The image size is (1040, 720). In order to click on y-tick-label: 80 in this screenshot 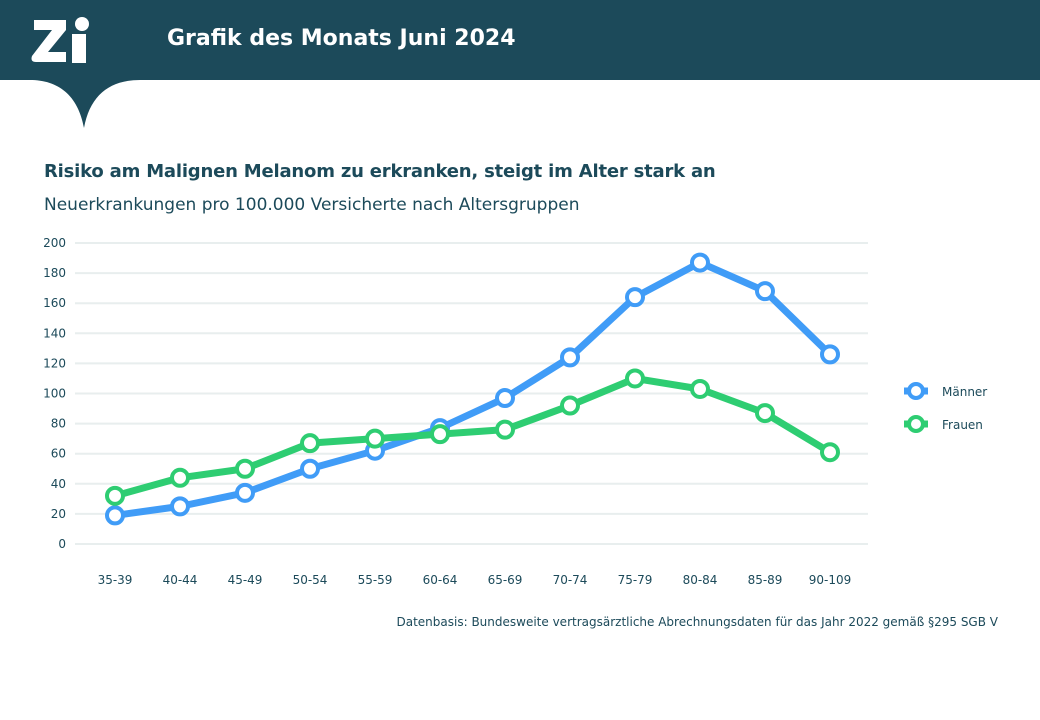, I will do `click(58, 424)`.